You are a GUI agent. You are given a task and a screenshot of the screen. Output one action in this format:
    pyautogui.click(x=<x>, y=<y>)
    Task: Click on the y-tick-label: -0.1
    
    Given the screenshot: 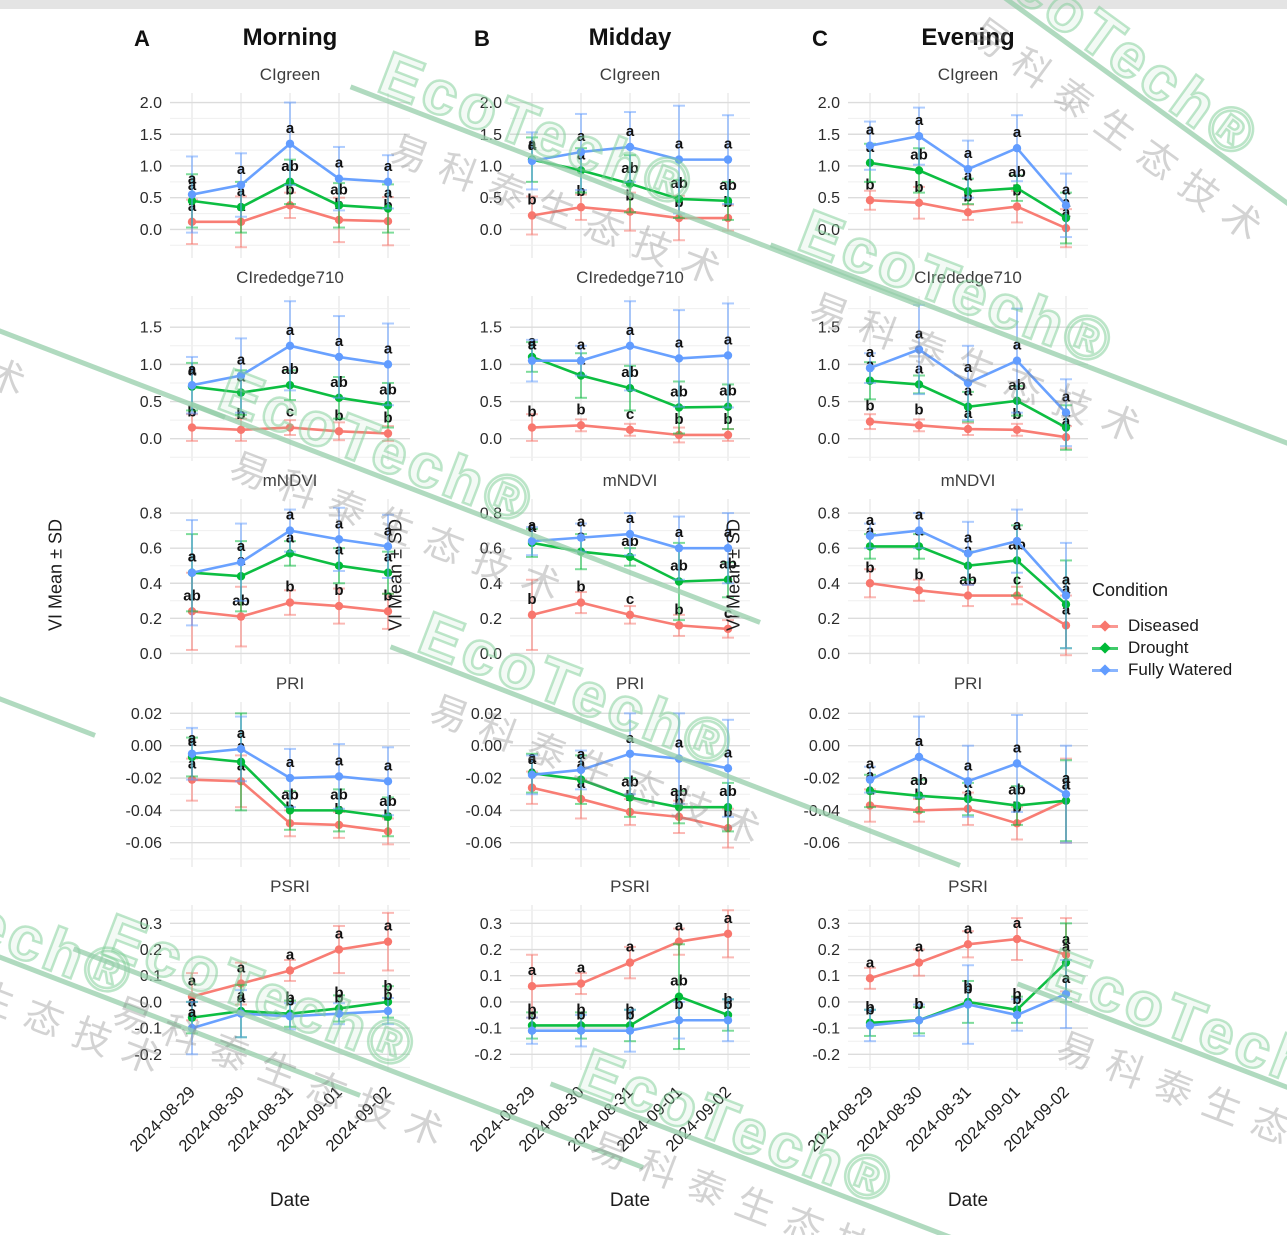 What is the action you would take?
    pyautogui.click(x=488, y=1029)
    